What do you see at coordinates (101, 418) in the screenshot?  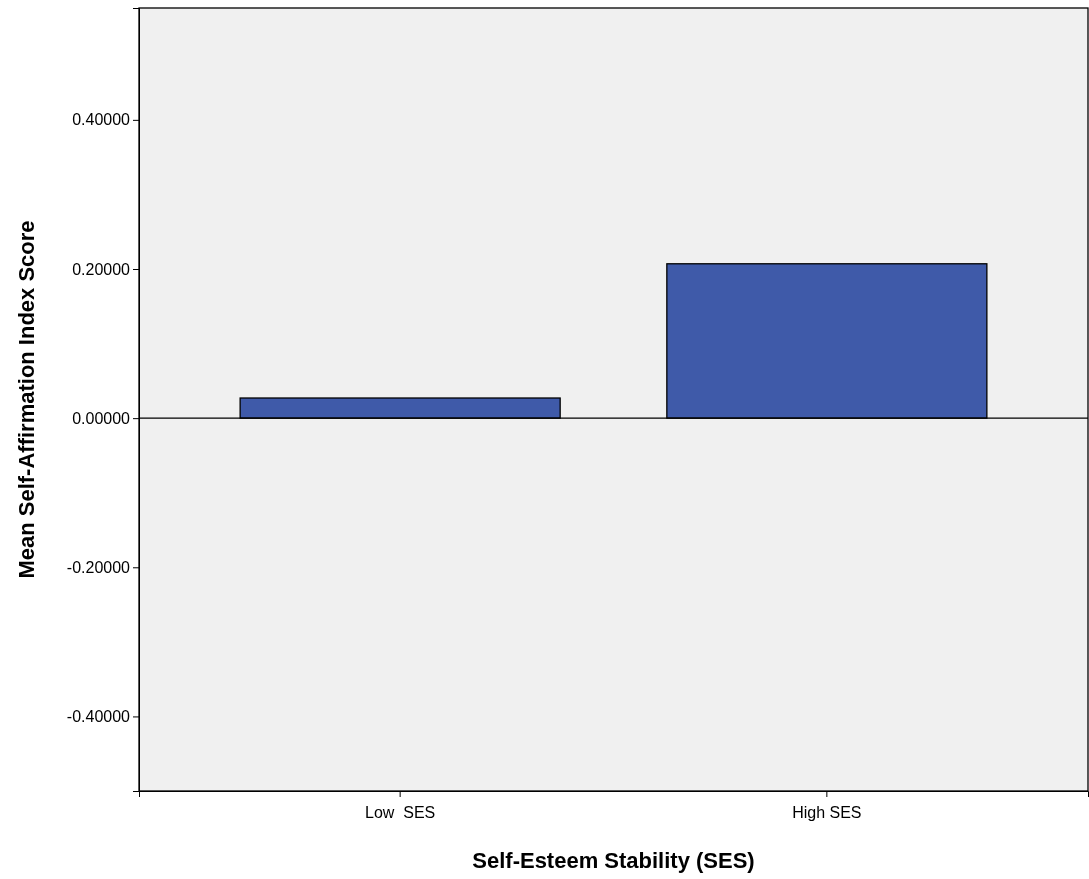 I see `y-tick-label: 0.00000` at bounding box center [101, 418].